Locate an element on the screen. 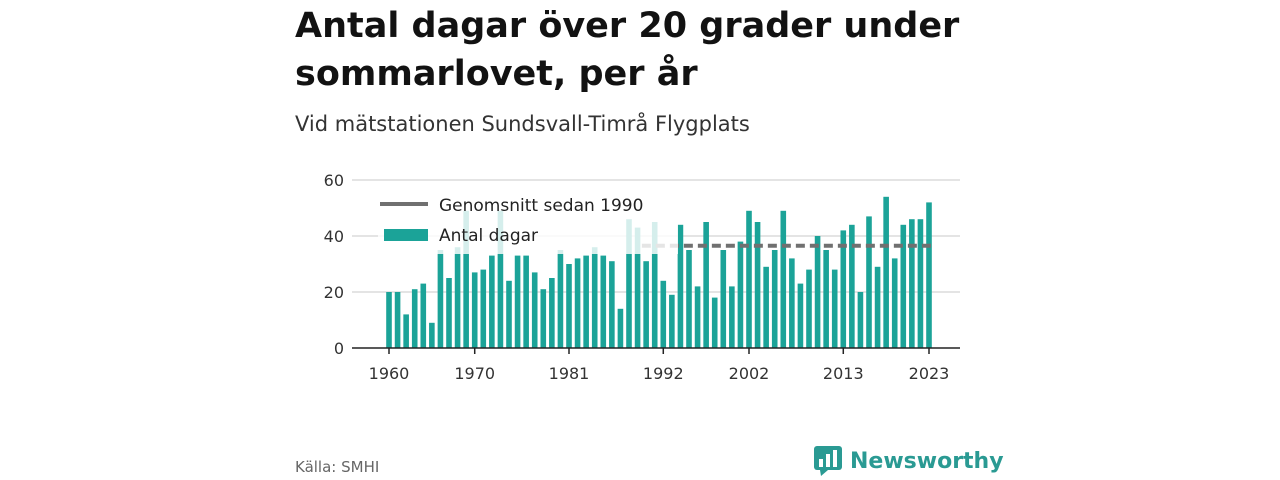 This screenshot has height=480, width=1280. legend-bar-swatch is located at coordinates (406, 235).